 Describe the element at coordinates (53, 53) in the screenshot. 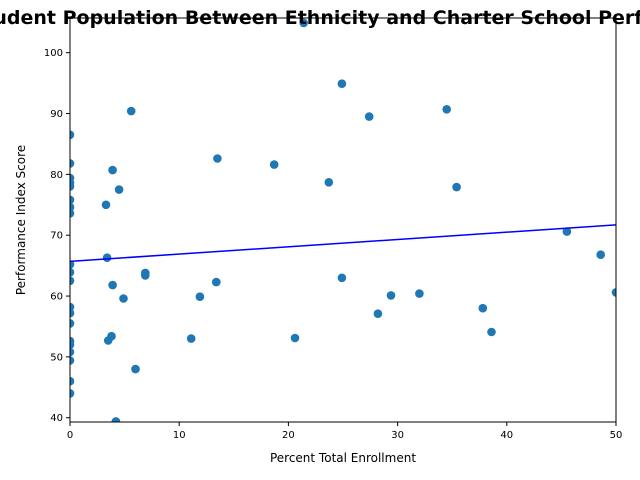

I see `y-tick-label: 100` at that location.